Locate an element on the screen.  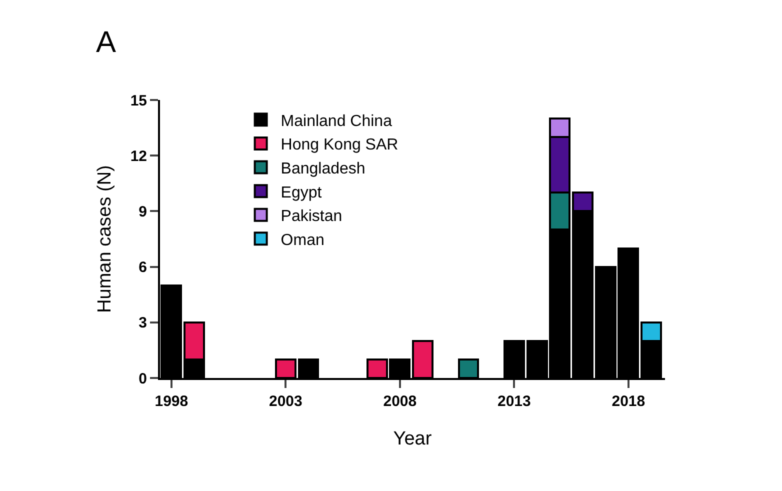
y-tick-label: 6 is located at coordinates (142, 267).